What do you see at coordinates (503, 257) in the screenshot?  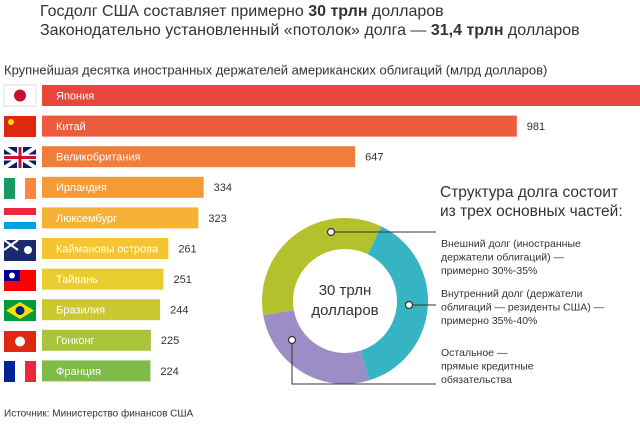 I see `donut-annotation: держатели облигаций) —` at bounding box center [503, 257].